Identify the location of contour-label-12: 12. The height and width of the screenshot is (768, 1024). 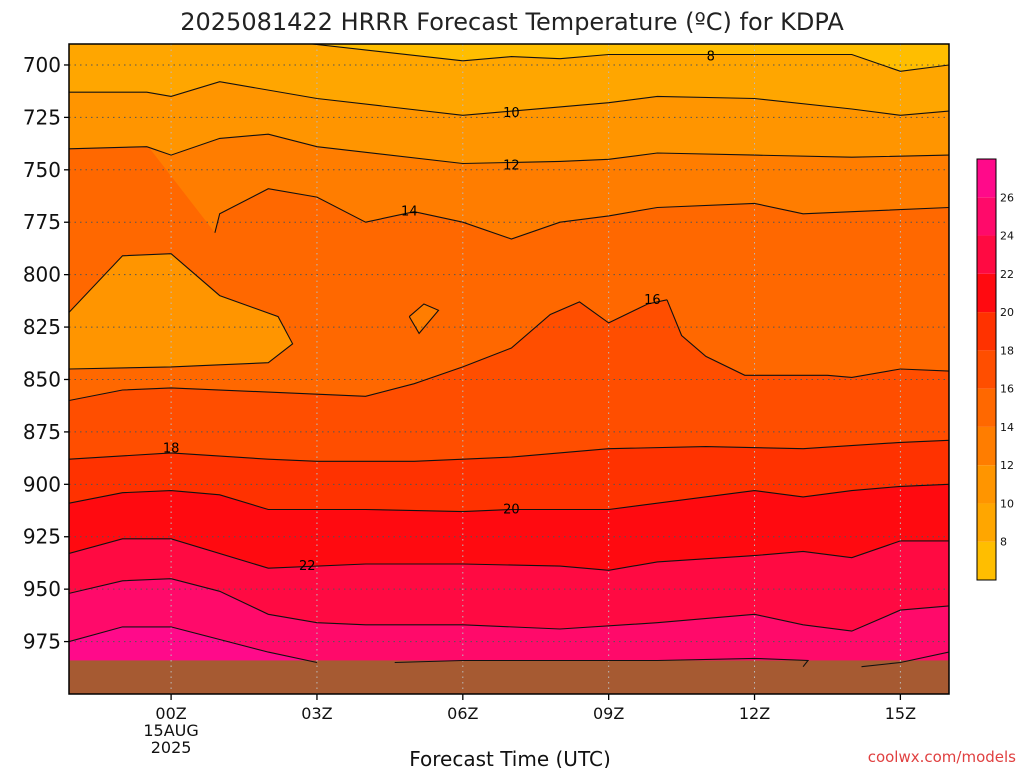
(511, 166).